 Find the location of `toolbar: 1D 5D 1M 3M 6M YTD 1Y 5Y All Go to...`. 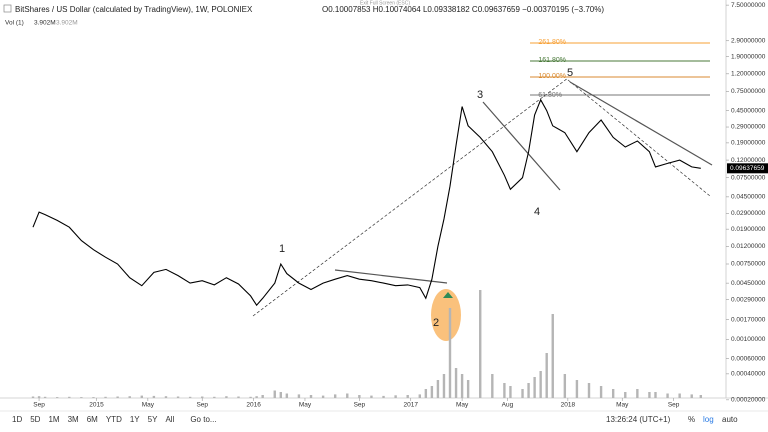

toolbar: 1D 5D 1M 3M 6M YTD 1Y 5Y All Go to... is located at coordinates (114, 419).